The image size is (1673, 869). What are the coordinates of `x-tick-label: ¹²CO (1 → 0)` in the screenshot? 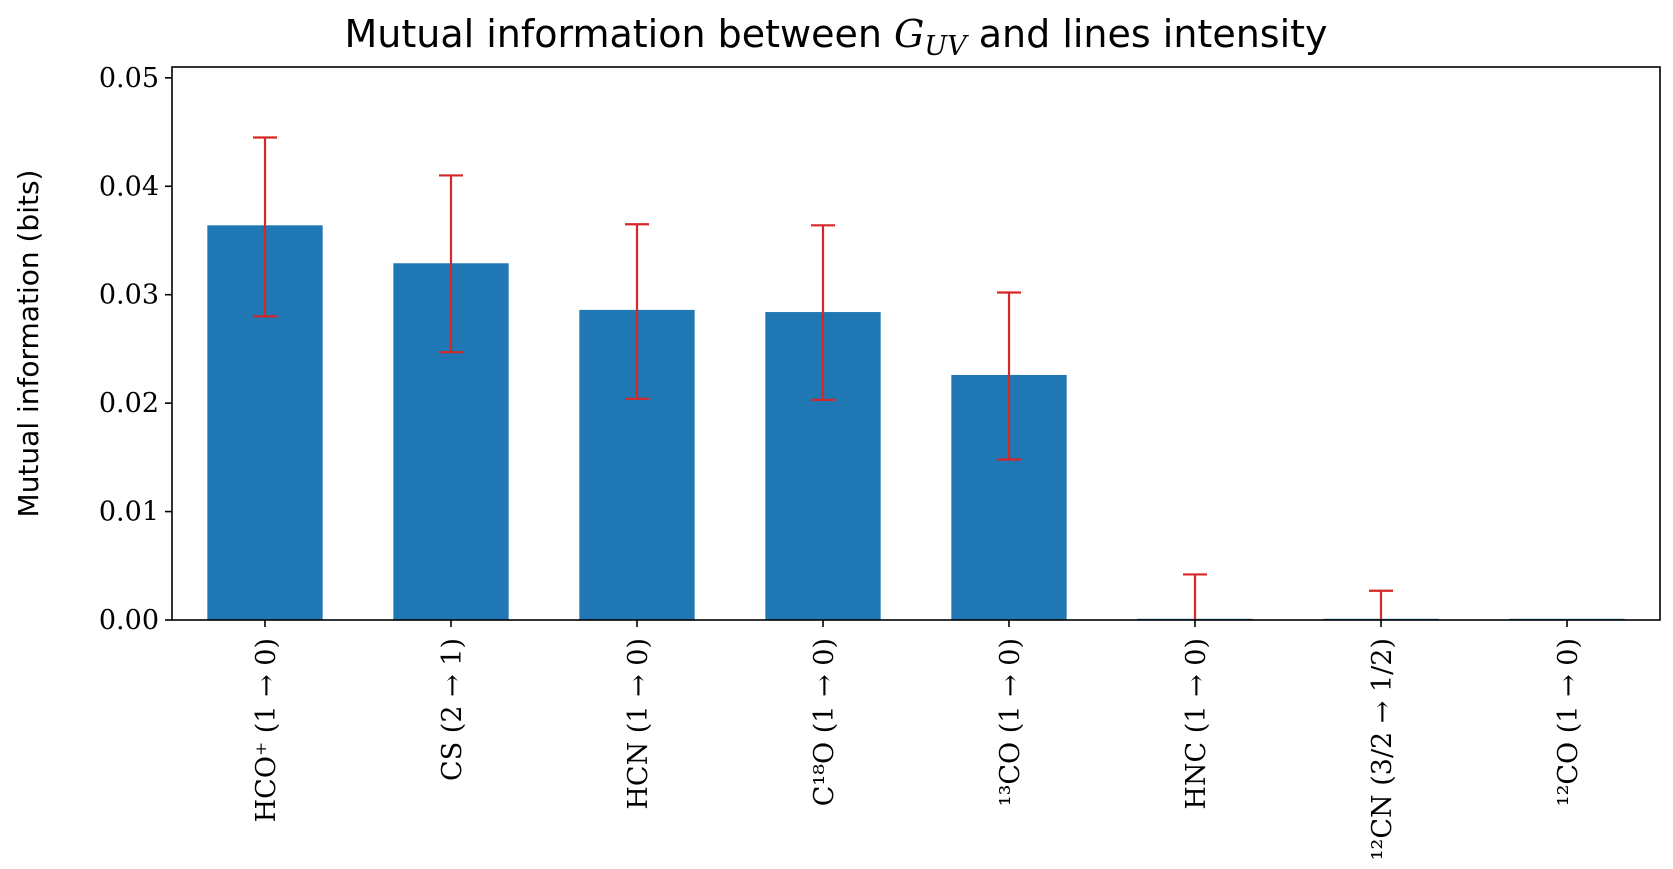 It's located at (1568, 722).